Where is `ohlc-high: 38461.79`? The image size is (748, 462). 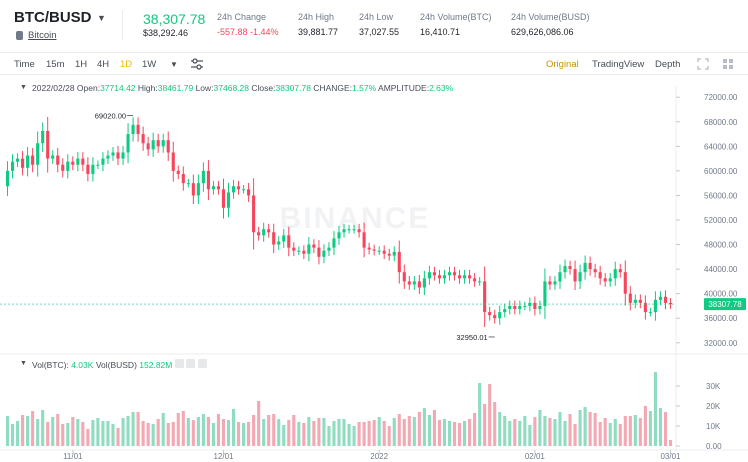 ohlc-high: 38461.79 is located at coordinates (175, 88).